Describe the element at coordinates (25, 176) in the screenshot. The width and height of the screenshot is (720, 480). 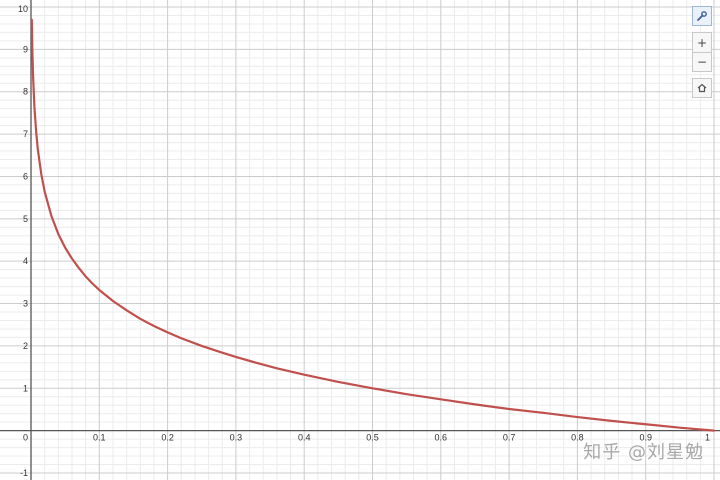
I see `y-tick-label: 6` at that location.